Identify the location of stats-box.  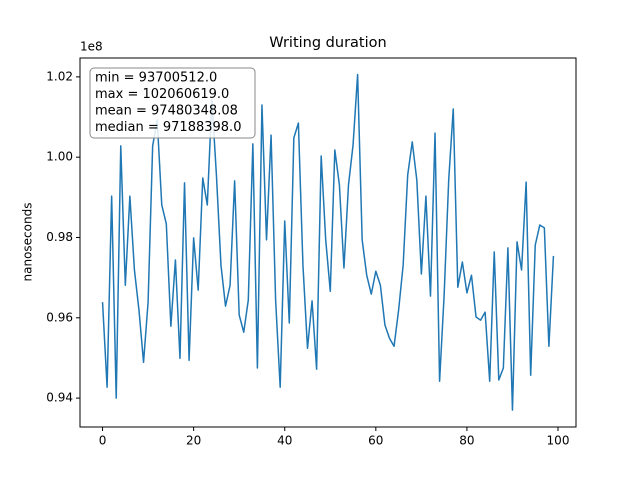
(172, 103).